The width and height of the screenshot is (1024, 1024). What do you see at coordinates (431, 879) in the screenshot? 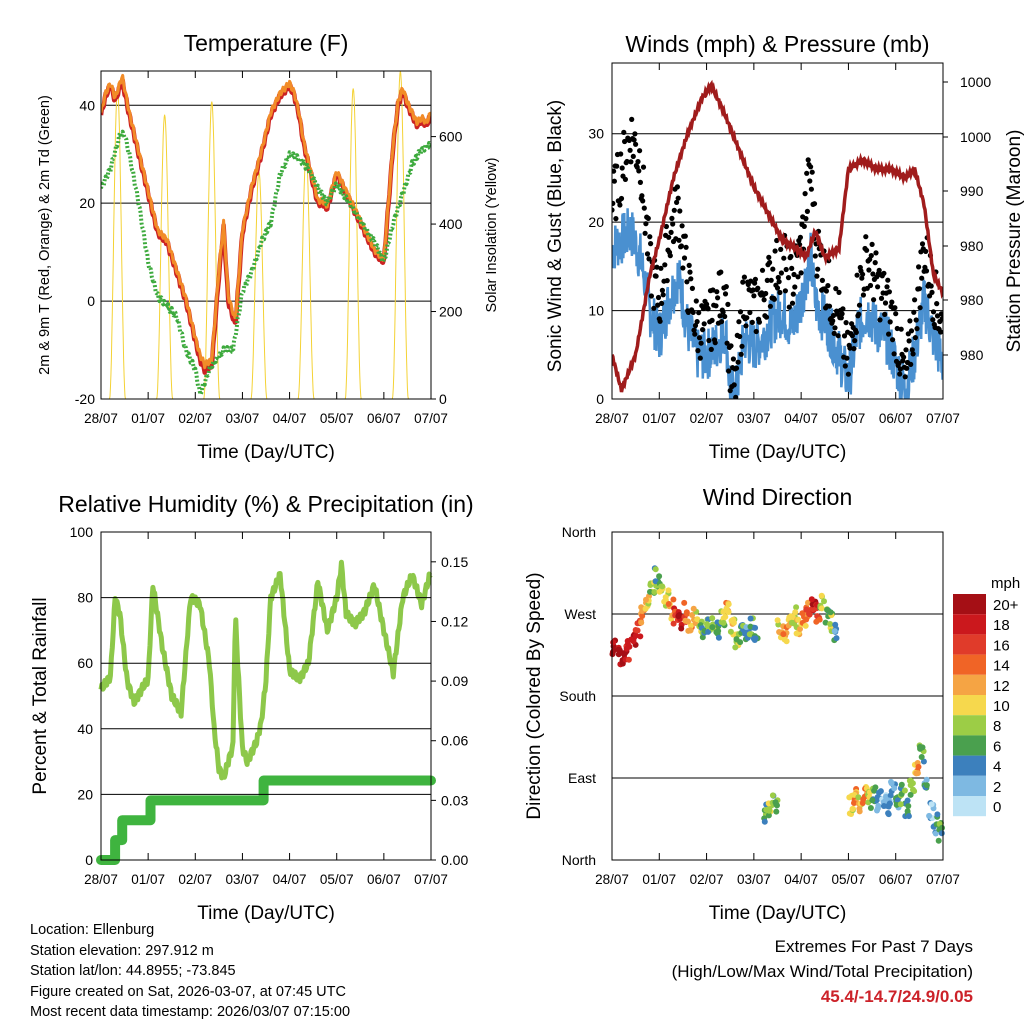
I see `x-tick-label: 07/07` at bounding box center [431, 879].